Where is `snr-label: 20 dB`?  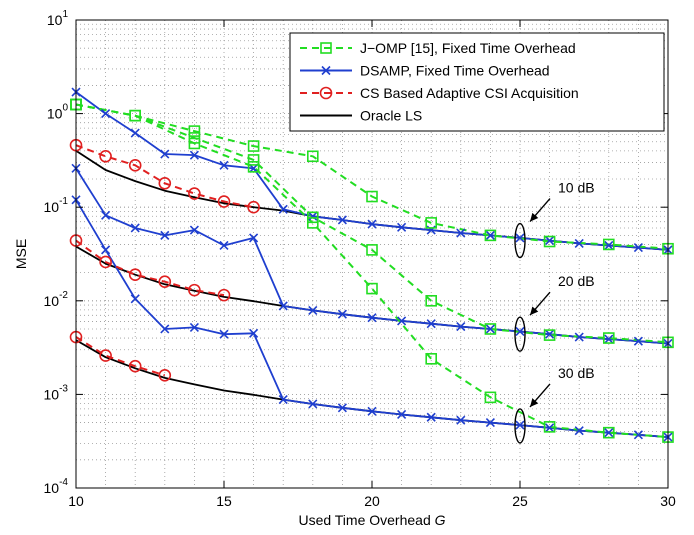
snr-label: 20 dB is located at coordinates (576, 281).